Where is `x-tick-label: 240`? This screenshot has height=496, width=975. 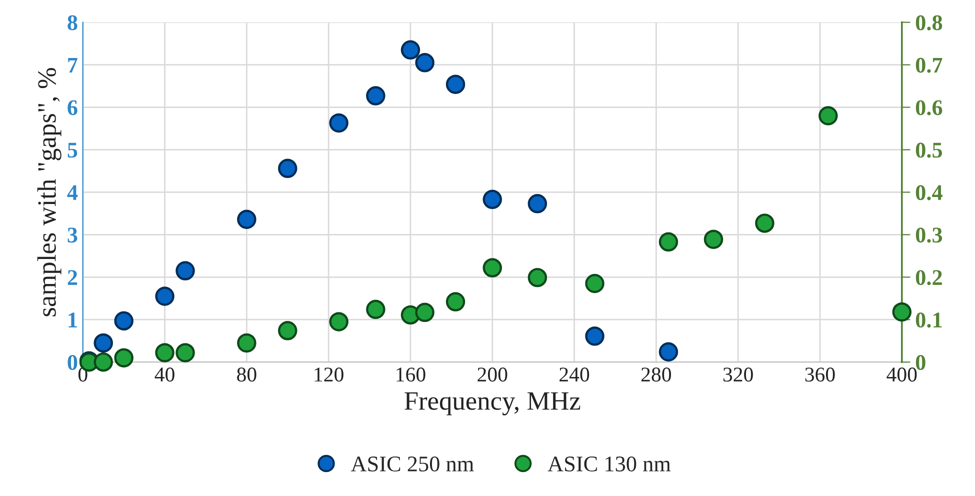
x-tick-label: 240 is located at coordinates (575, 375).